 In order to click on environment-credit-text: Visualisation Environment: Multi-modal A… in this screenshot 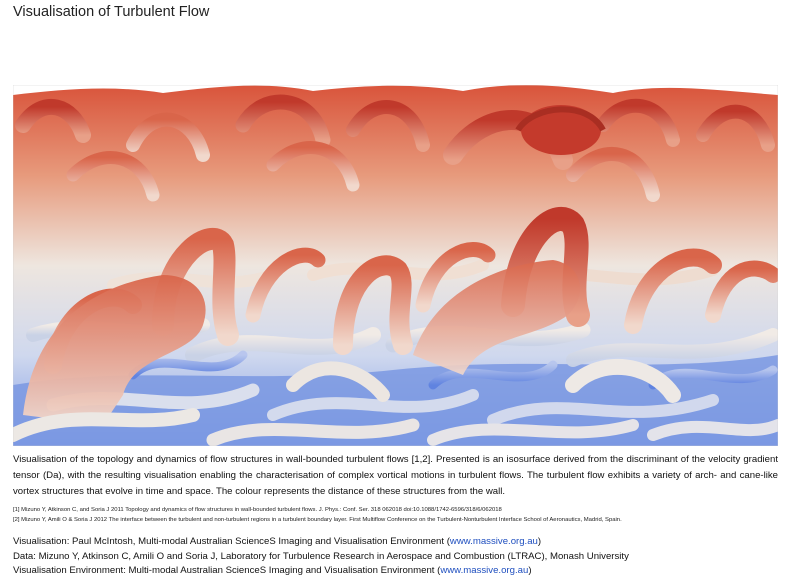, I will do `click(227, 570)`.